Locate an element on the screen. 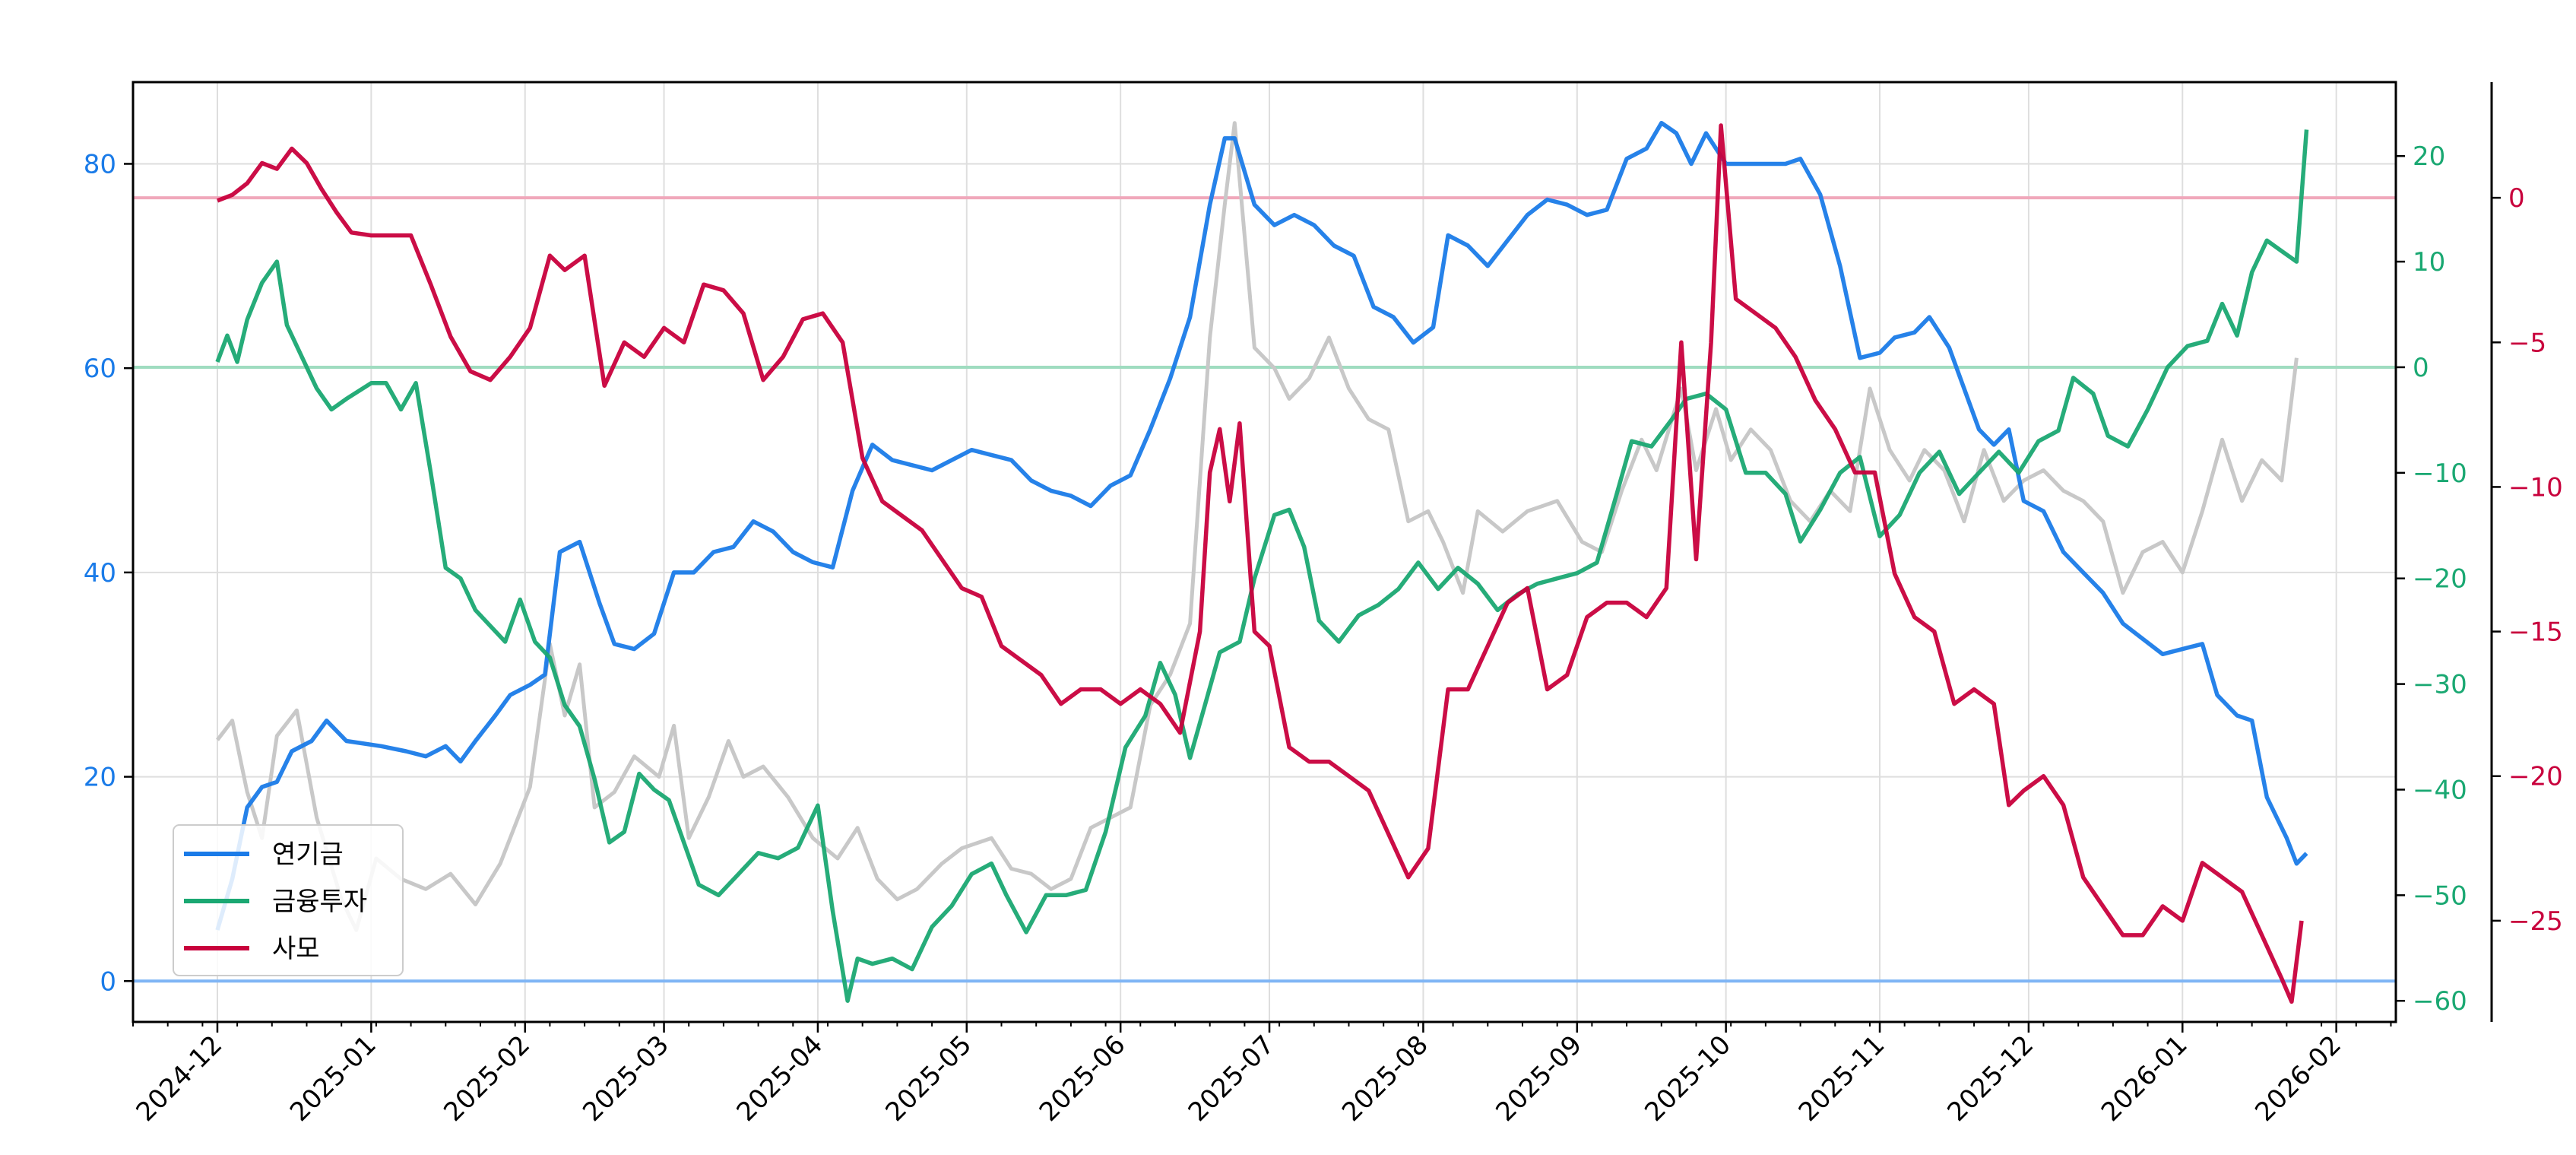 Image resolution: width=2576 pixels, height=1155 pixels. right1-tick-label: −50 is located at coordinates (2440, 896).